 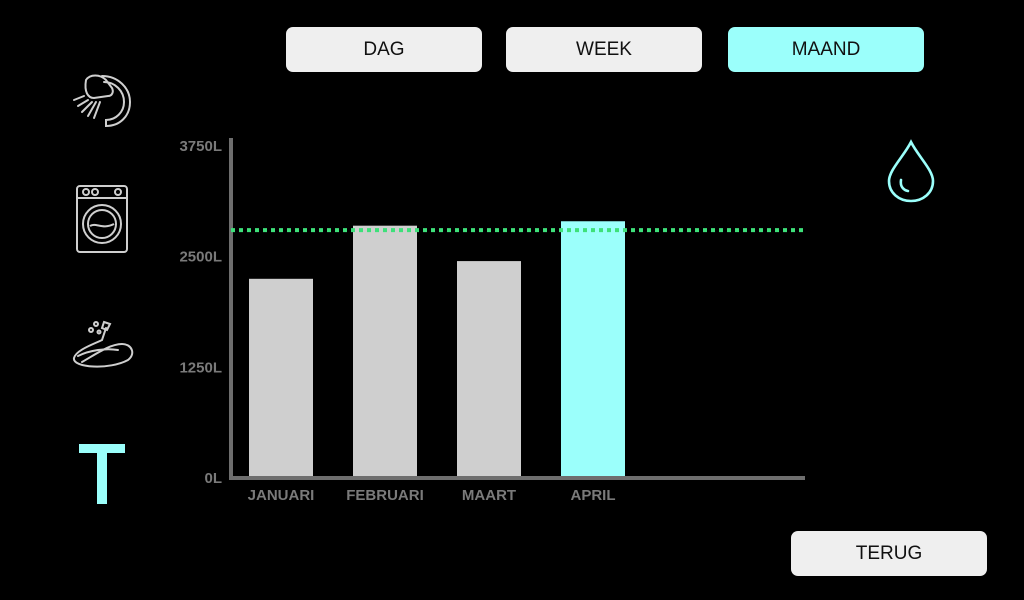 What do you see at coordinates (281, 378) in the screenshot?
I see `bar-januari` at bounding box center [281, 378].